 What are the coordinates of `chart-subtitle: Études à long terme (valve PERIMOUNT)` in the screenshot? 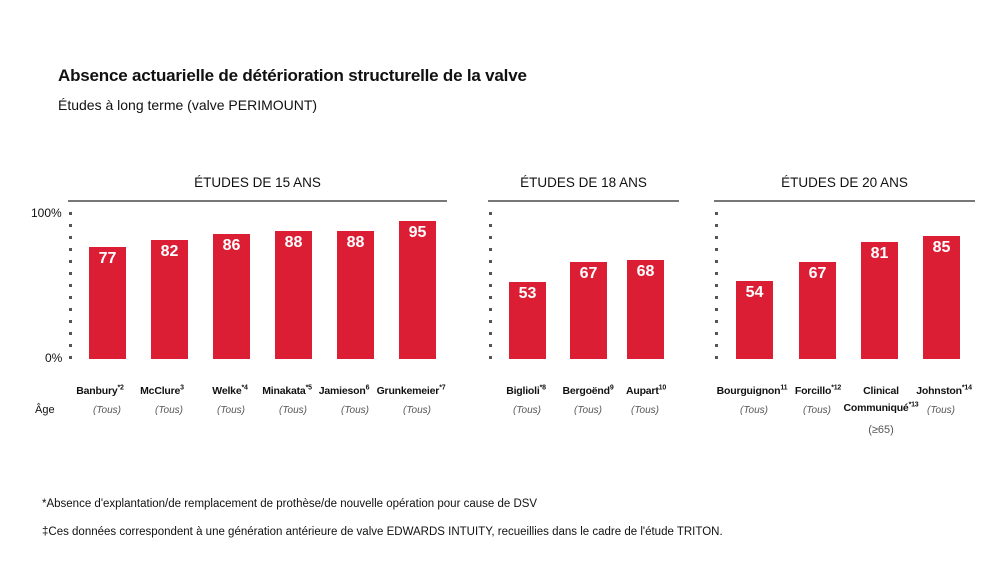 It's located at (188, 105).